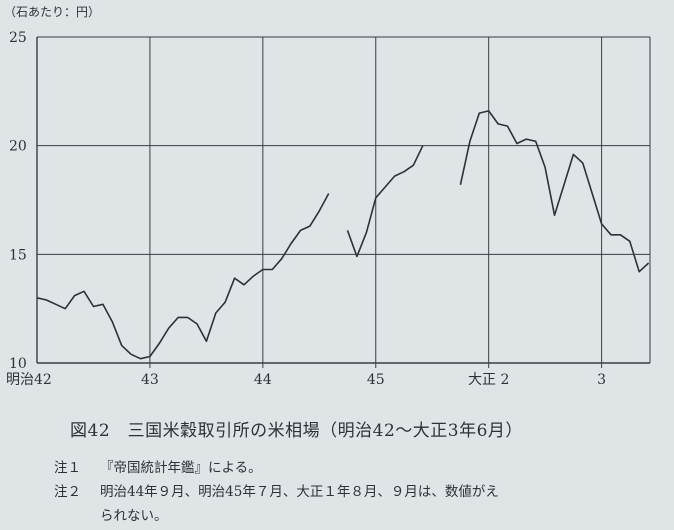  Describe the element at coordinates (488, 380) in the screenshot. I see `x-tick-label: 大正 2` at that location.